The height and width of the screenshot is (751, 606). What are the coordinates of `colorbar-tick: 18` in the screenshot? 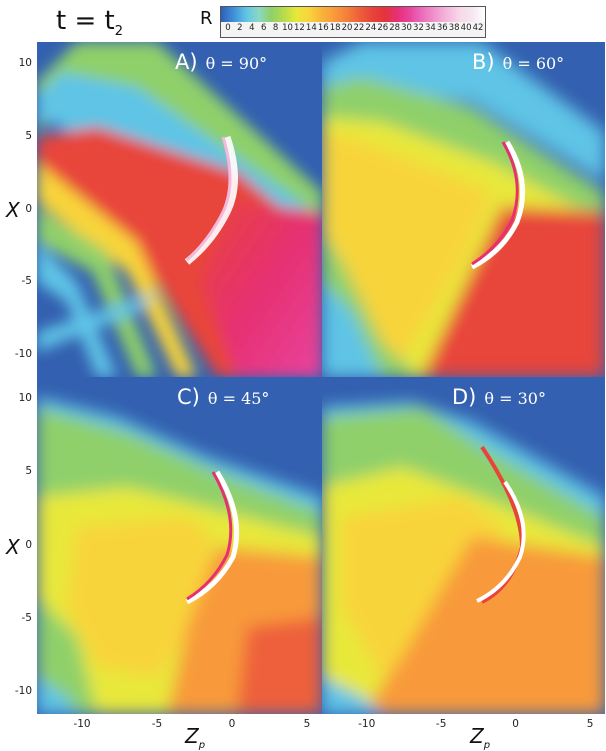 It's located at (335, 28).